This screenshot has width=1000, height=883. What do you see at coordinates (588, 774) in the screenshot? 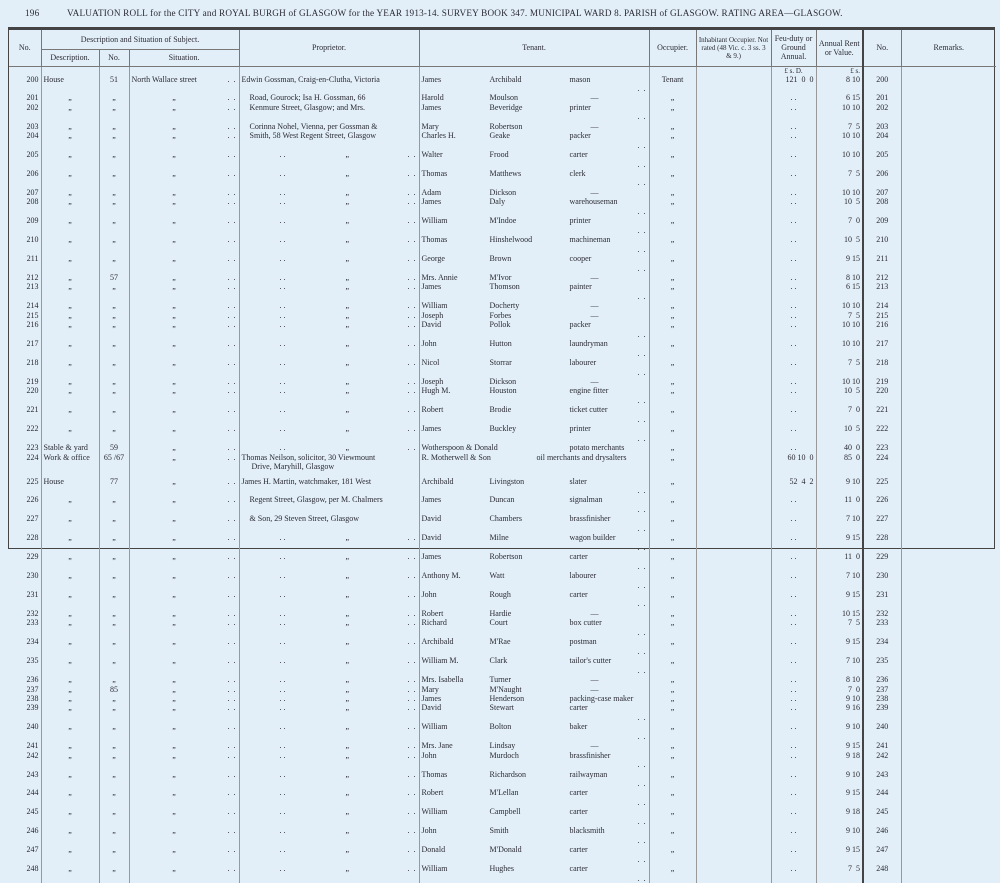
I see `tenant-occupation: railwayman` at bounding box center [588, 774].